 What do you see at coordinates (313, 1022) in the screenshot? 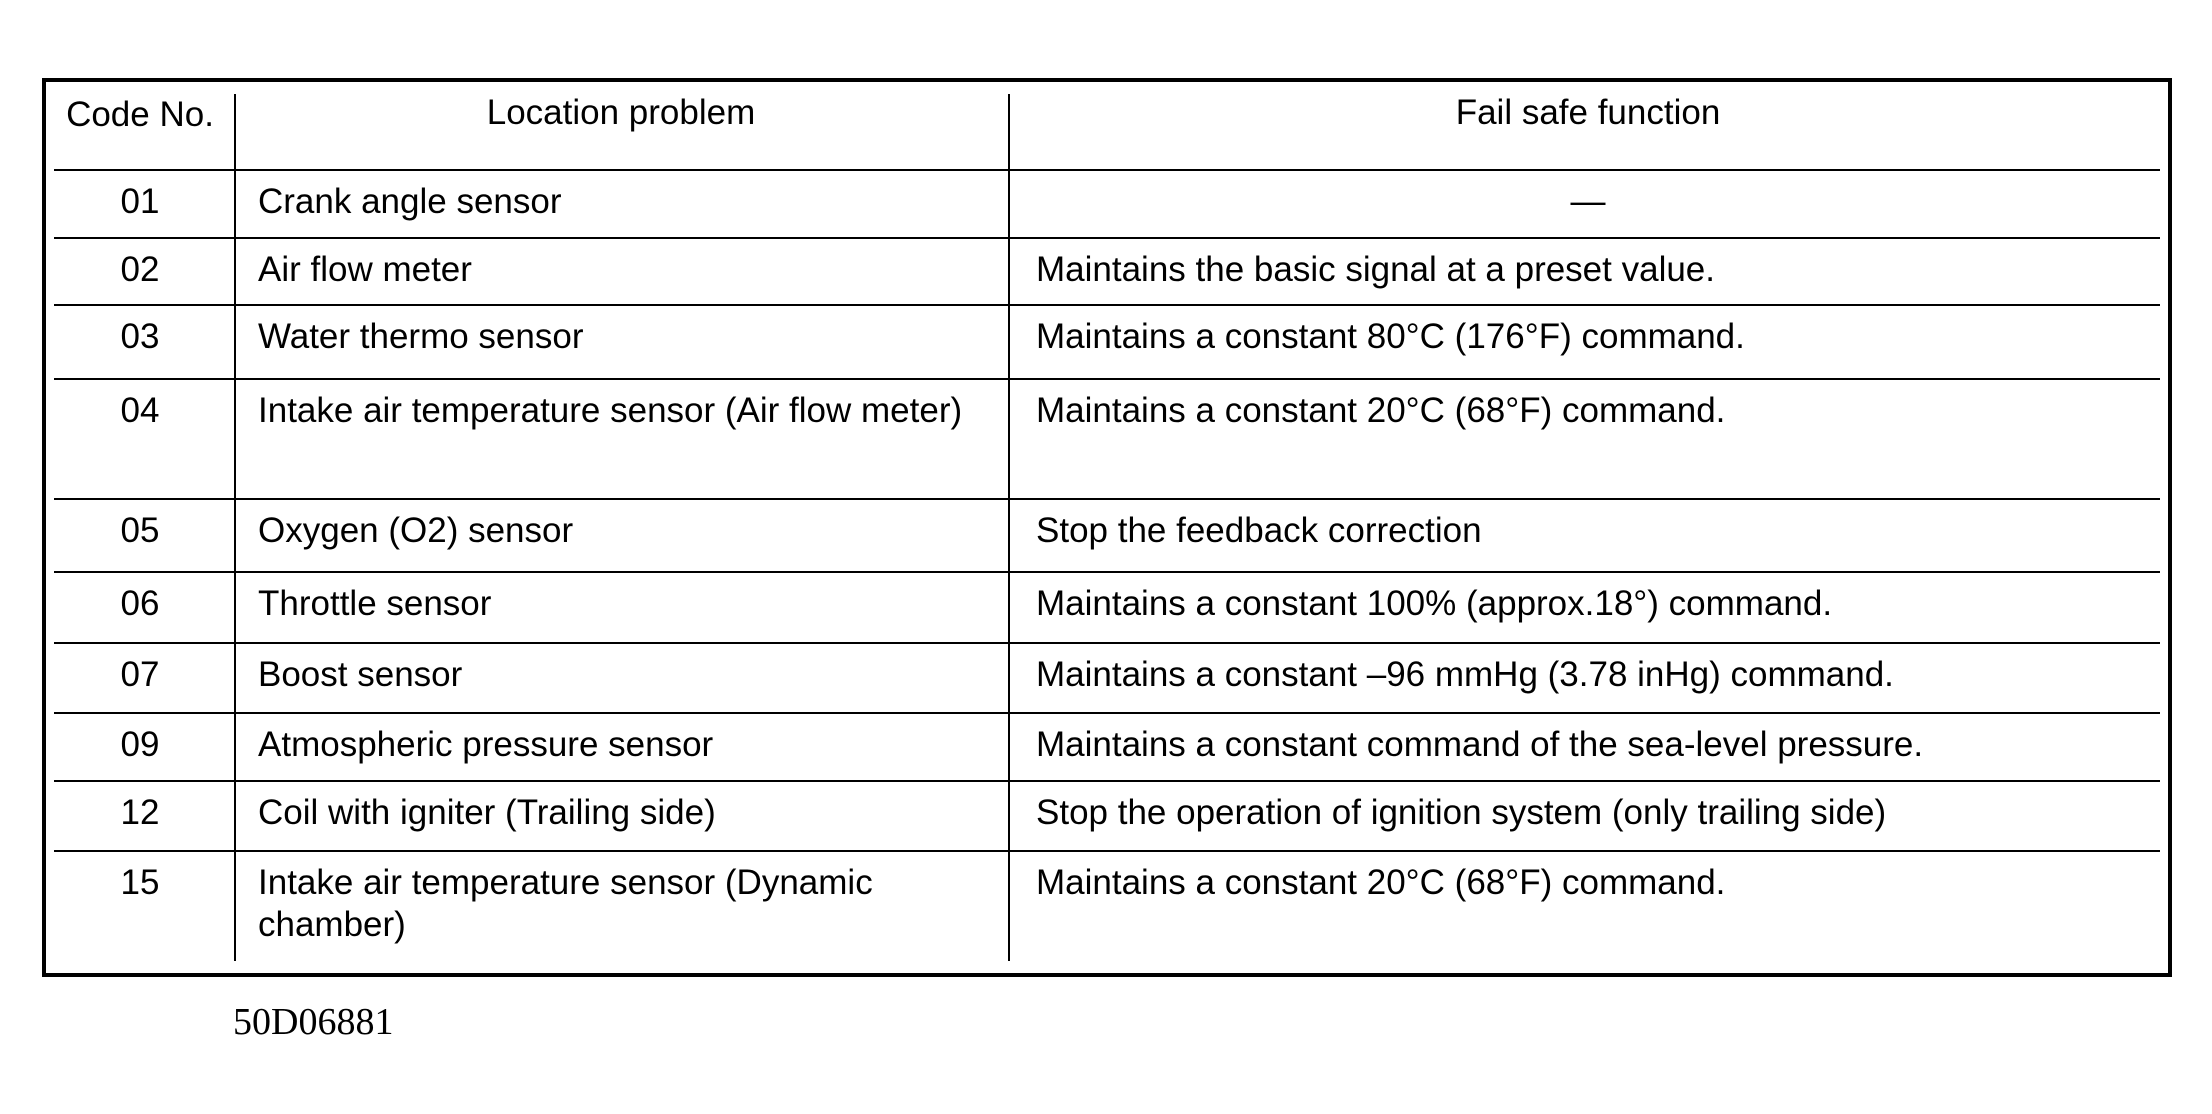
I see `figure-code: 50D06881` at bounding box center [313, 1022].